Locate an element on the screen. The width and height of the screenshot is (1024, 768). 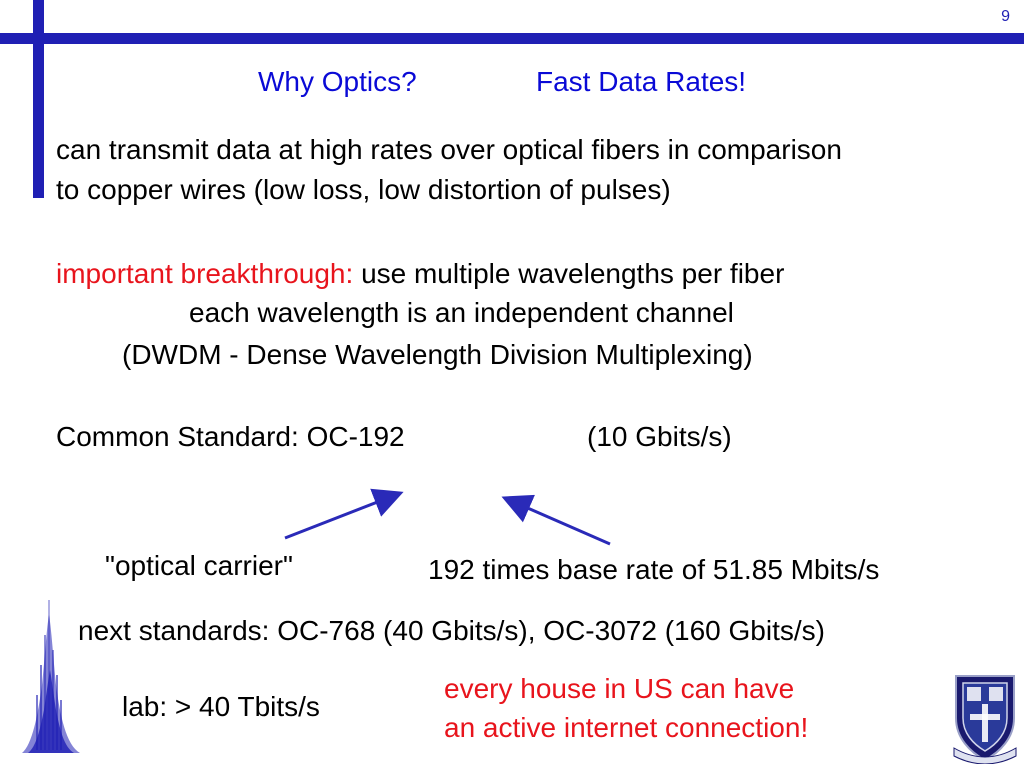
house-line2: an active internet connection! is located at coordinates (626, 727).